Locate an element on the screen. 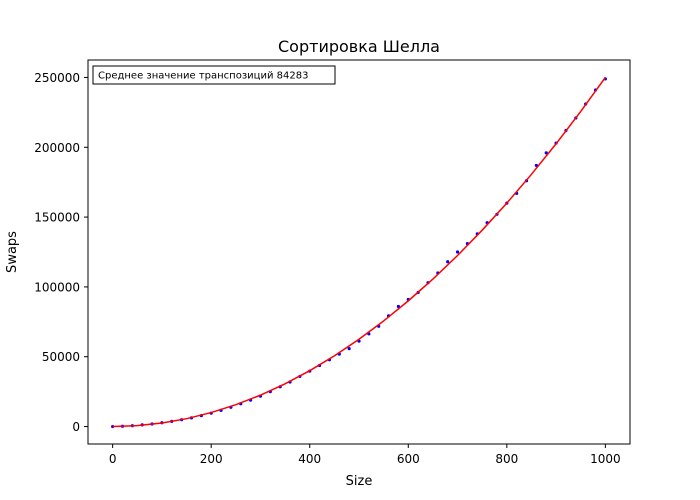 The image size is (700, 500). annotation-box: Среднее значение транспозиций 84283 is located at coordinates (214, 75).